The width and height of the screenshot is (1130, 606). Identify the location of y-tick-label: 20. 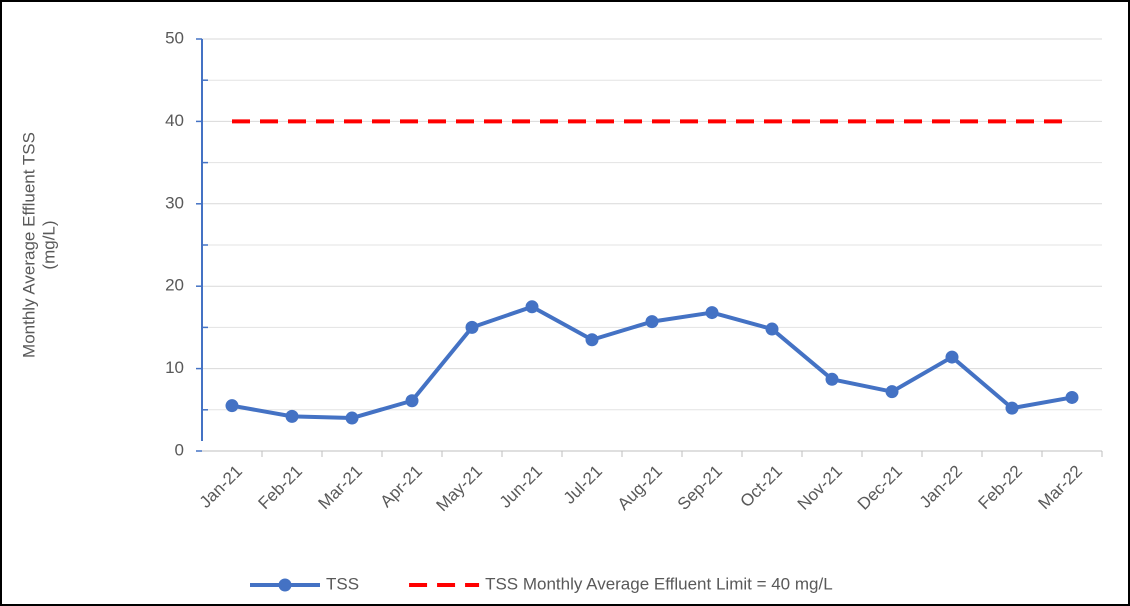
(174, 285).